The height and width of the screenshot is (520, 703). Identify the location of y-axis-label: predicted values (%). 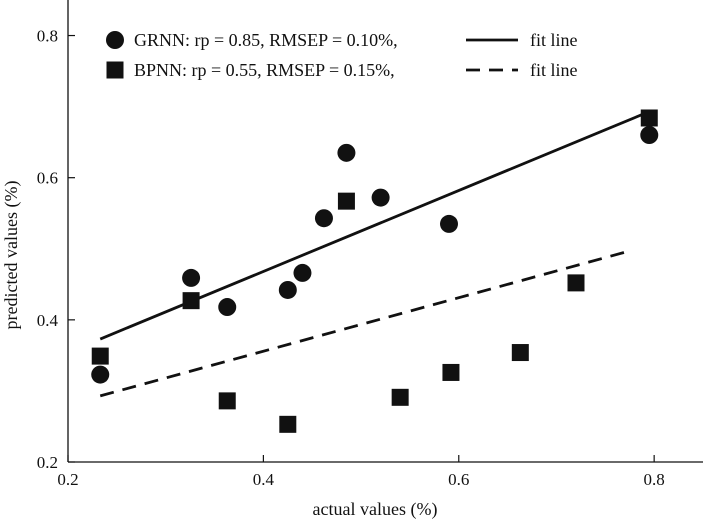
(11, 255).